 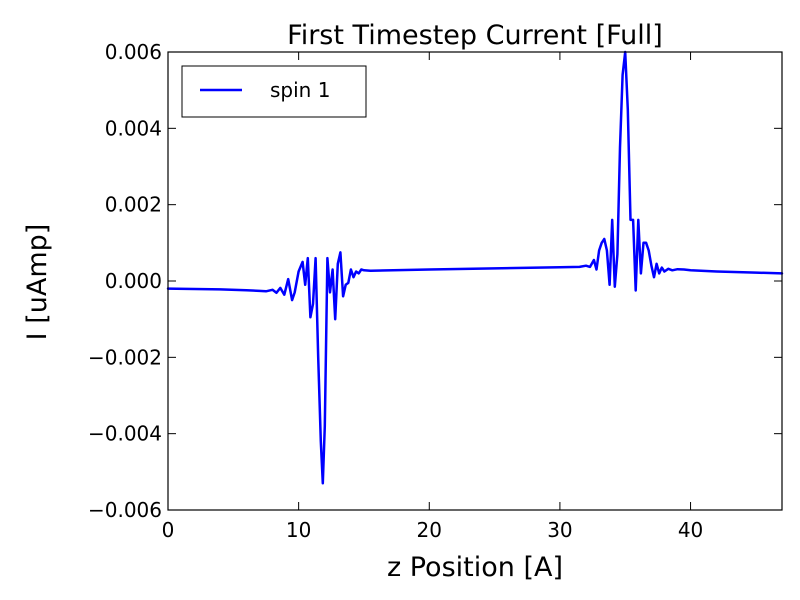 What do you see at coordinates (168, 530) in the screenshot?
I see `x-tick-label: 0` at bounding box center [168, 530].